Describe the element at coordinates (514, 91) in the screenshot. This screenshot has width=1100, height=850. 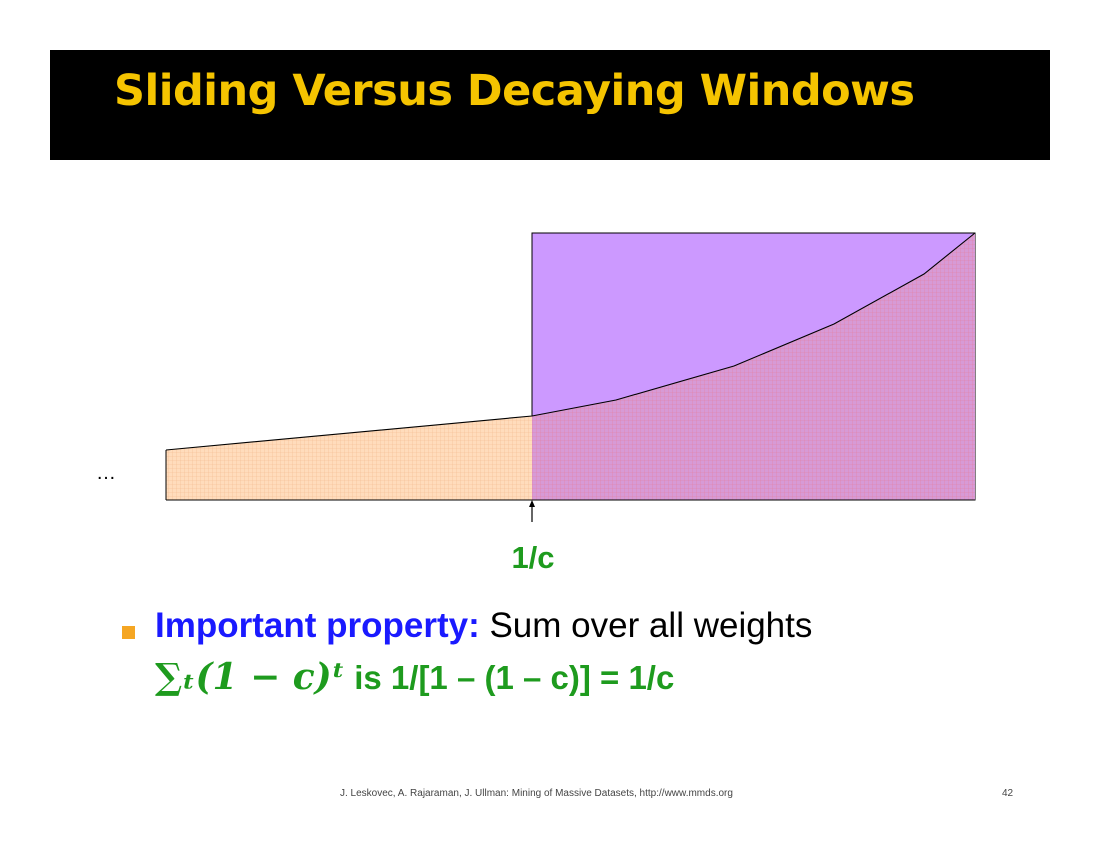
I see `slide-title: Sliding Versus Decaying Windows` at that location.